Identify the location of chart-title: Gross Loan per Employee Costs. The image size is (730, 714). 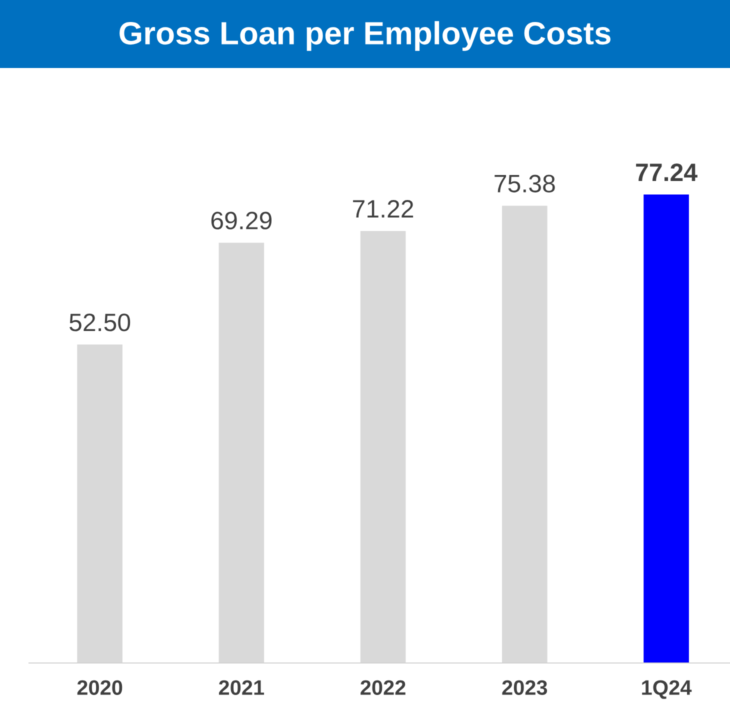
(365, 36).